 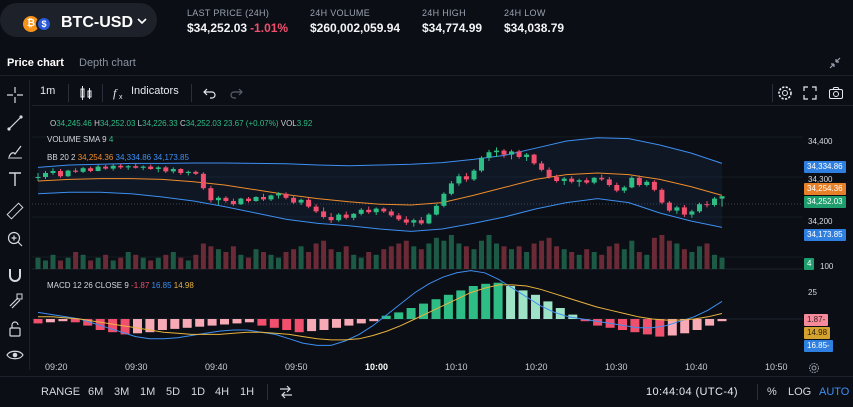 I want to click on range-4h: 4H, so click(x=222, y=392).